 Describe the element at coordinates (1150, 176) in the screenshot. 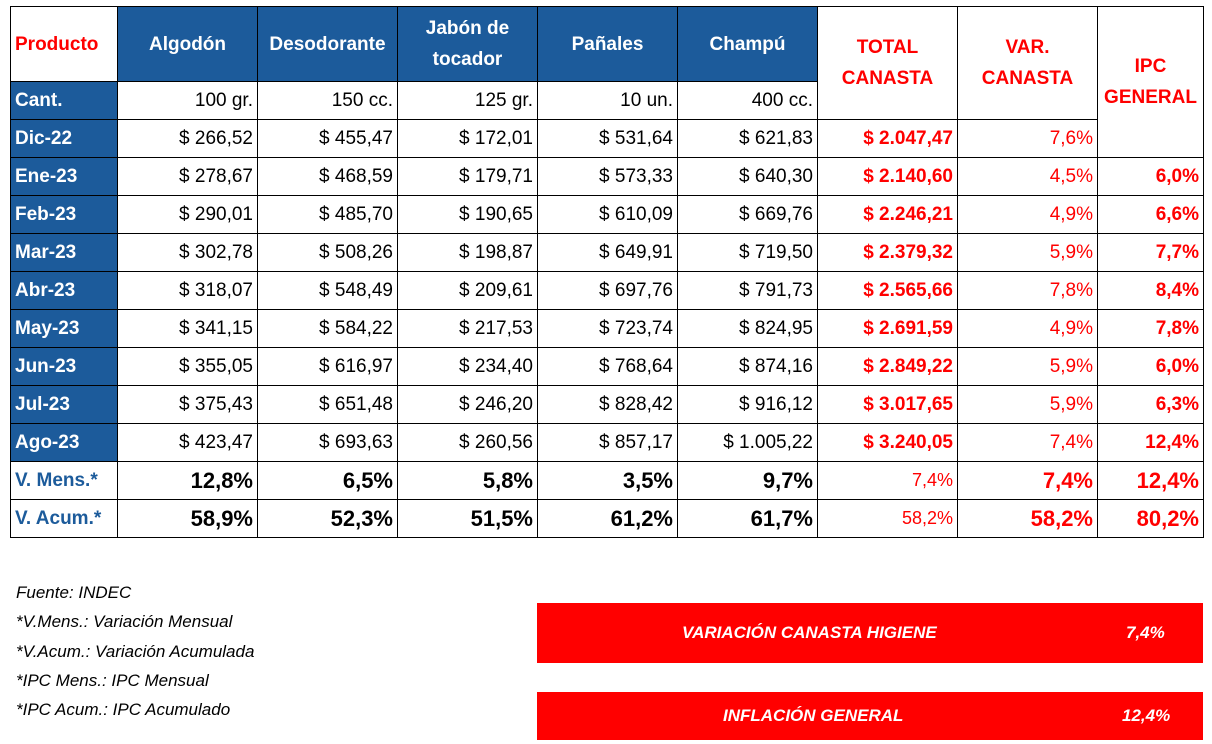

I see `ipc-cell: 6,0%` at that location.